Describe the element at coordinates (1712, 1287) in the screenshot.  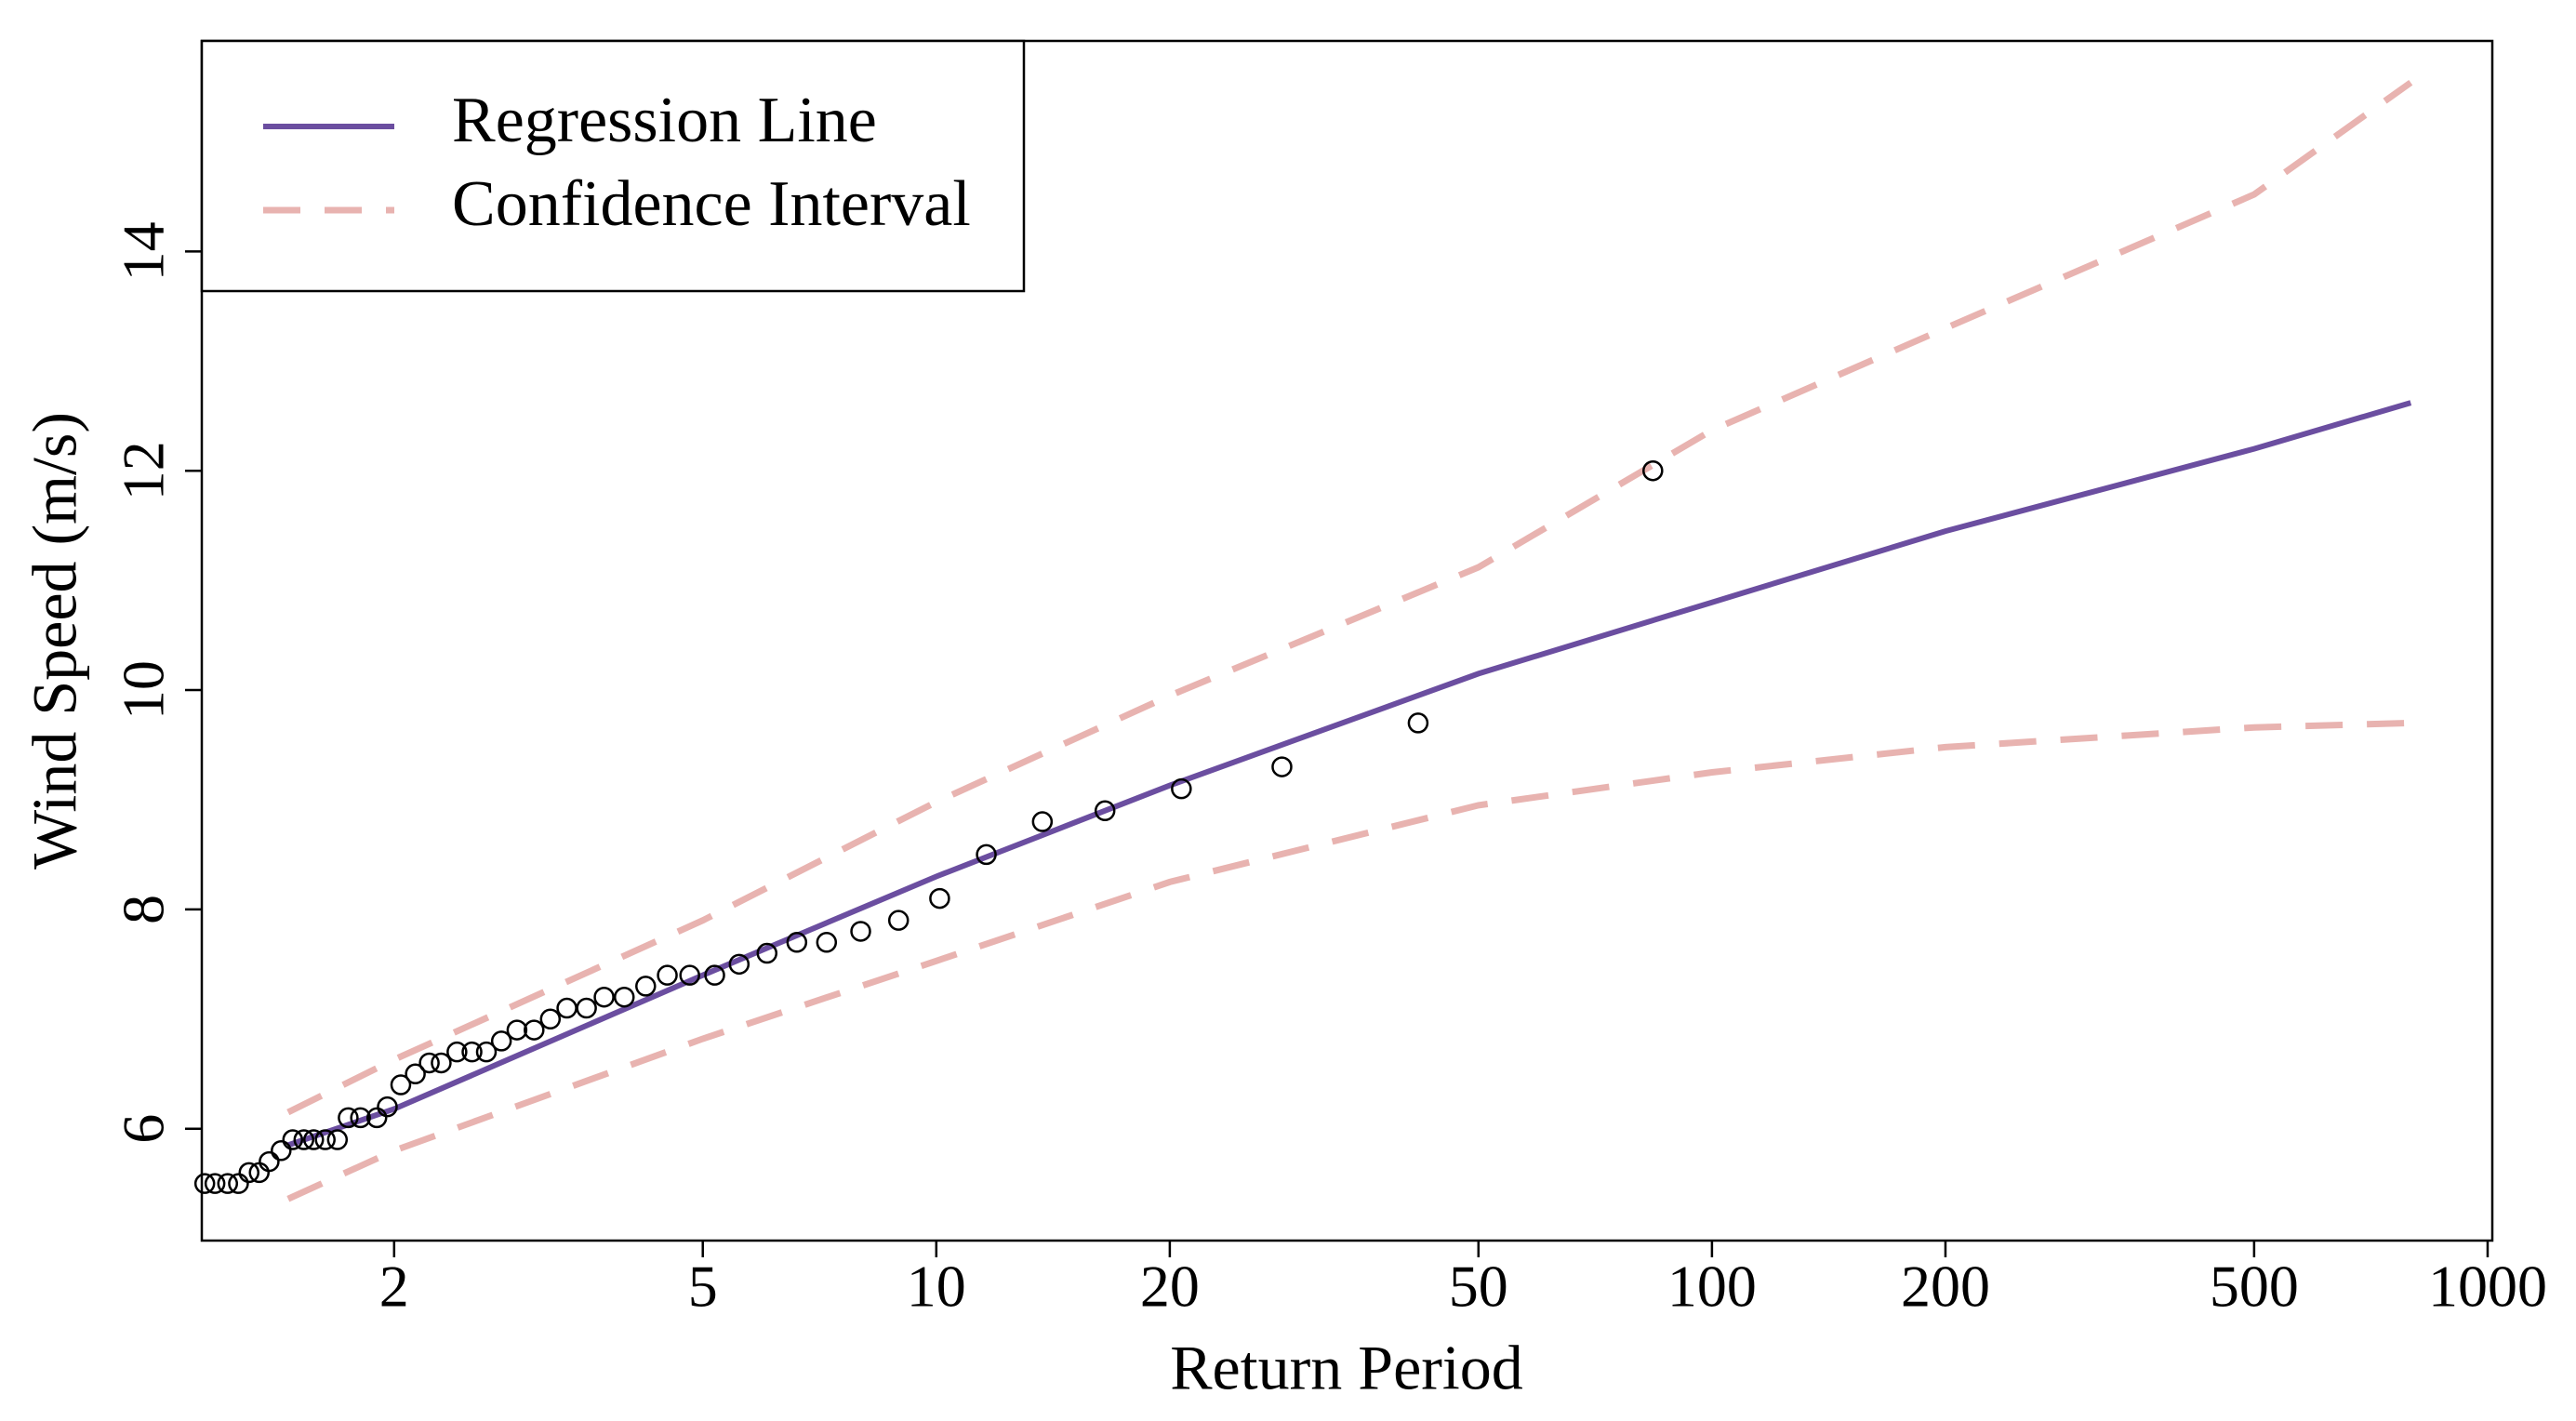
I see `x-tick-label: 100` at that location.